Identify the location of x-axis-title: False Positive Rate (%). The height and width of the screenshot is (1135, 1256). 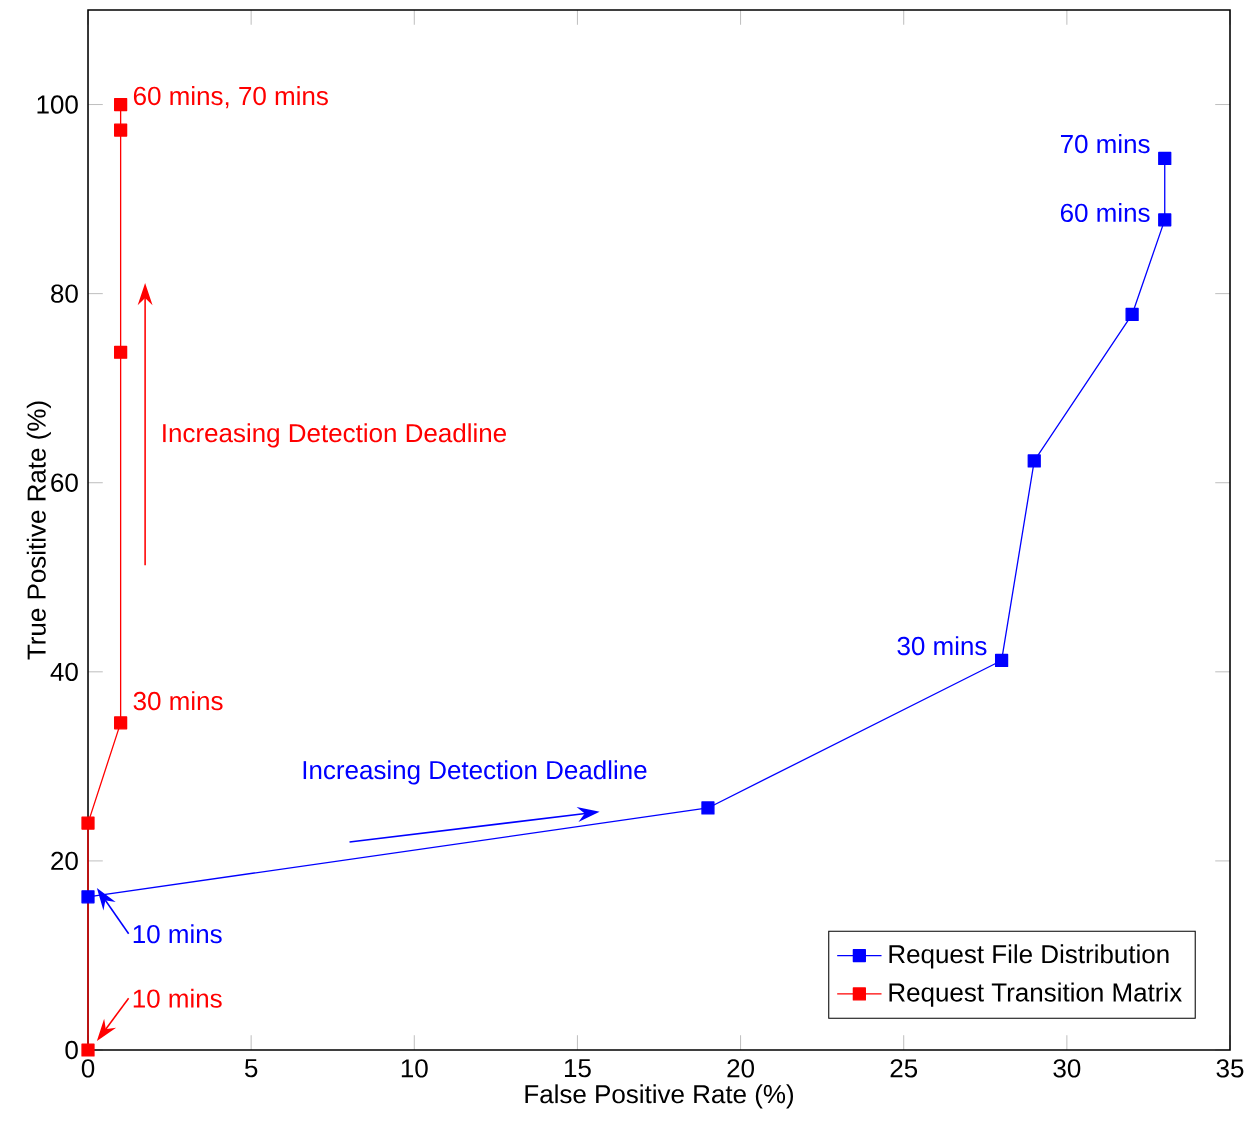
(659, 1096).